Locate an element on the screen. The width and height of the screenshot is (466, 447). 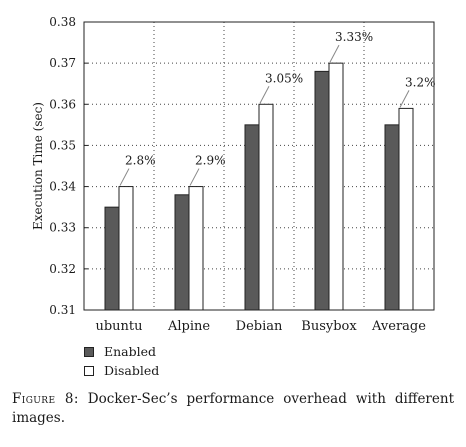
x-tick-label-busybox: Busybox is located at coordinates (329, 326).